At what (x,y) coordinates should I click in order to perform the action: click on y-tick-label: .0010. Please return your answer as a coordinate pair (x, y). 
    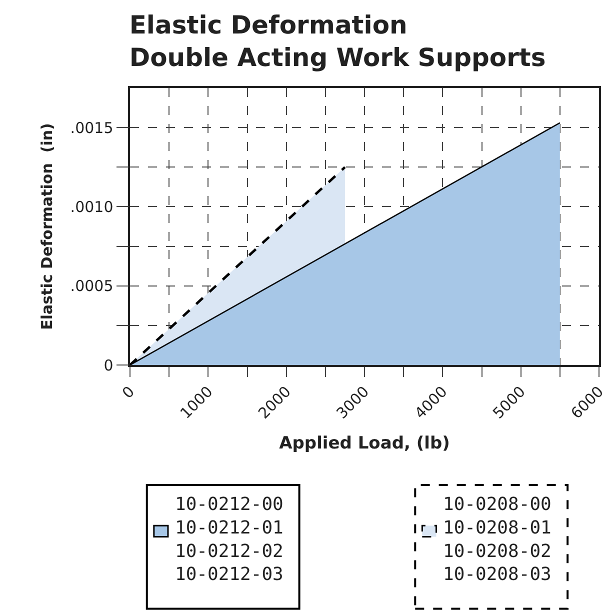
    Looking at the image, I should click on (92, 207).